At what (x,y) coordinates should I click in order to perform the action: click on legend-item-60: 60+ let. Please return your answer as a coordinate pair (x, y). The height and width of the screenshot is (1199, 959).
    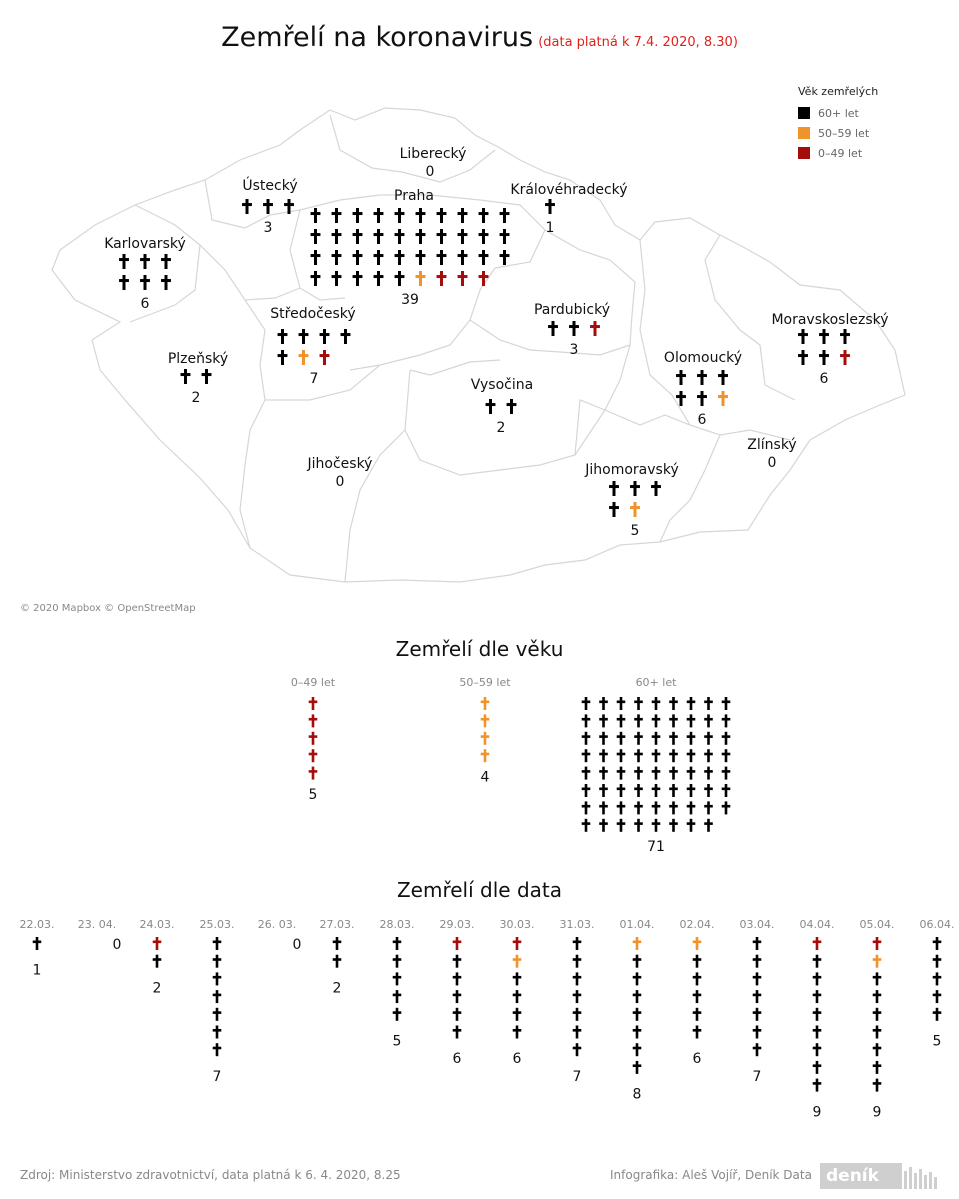
    Looking at the image, I should click on (838, 113).